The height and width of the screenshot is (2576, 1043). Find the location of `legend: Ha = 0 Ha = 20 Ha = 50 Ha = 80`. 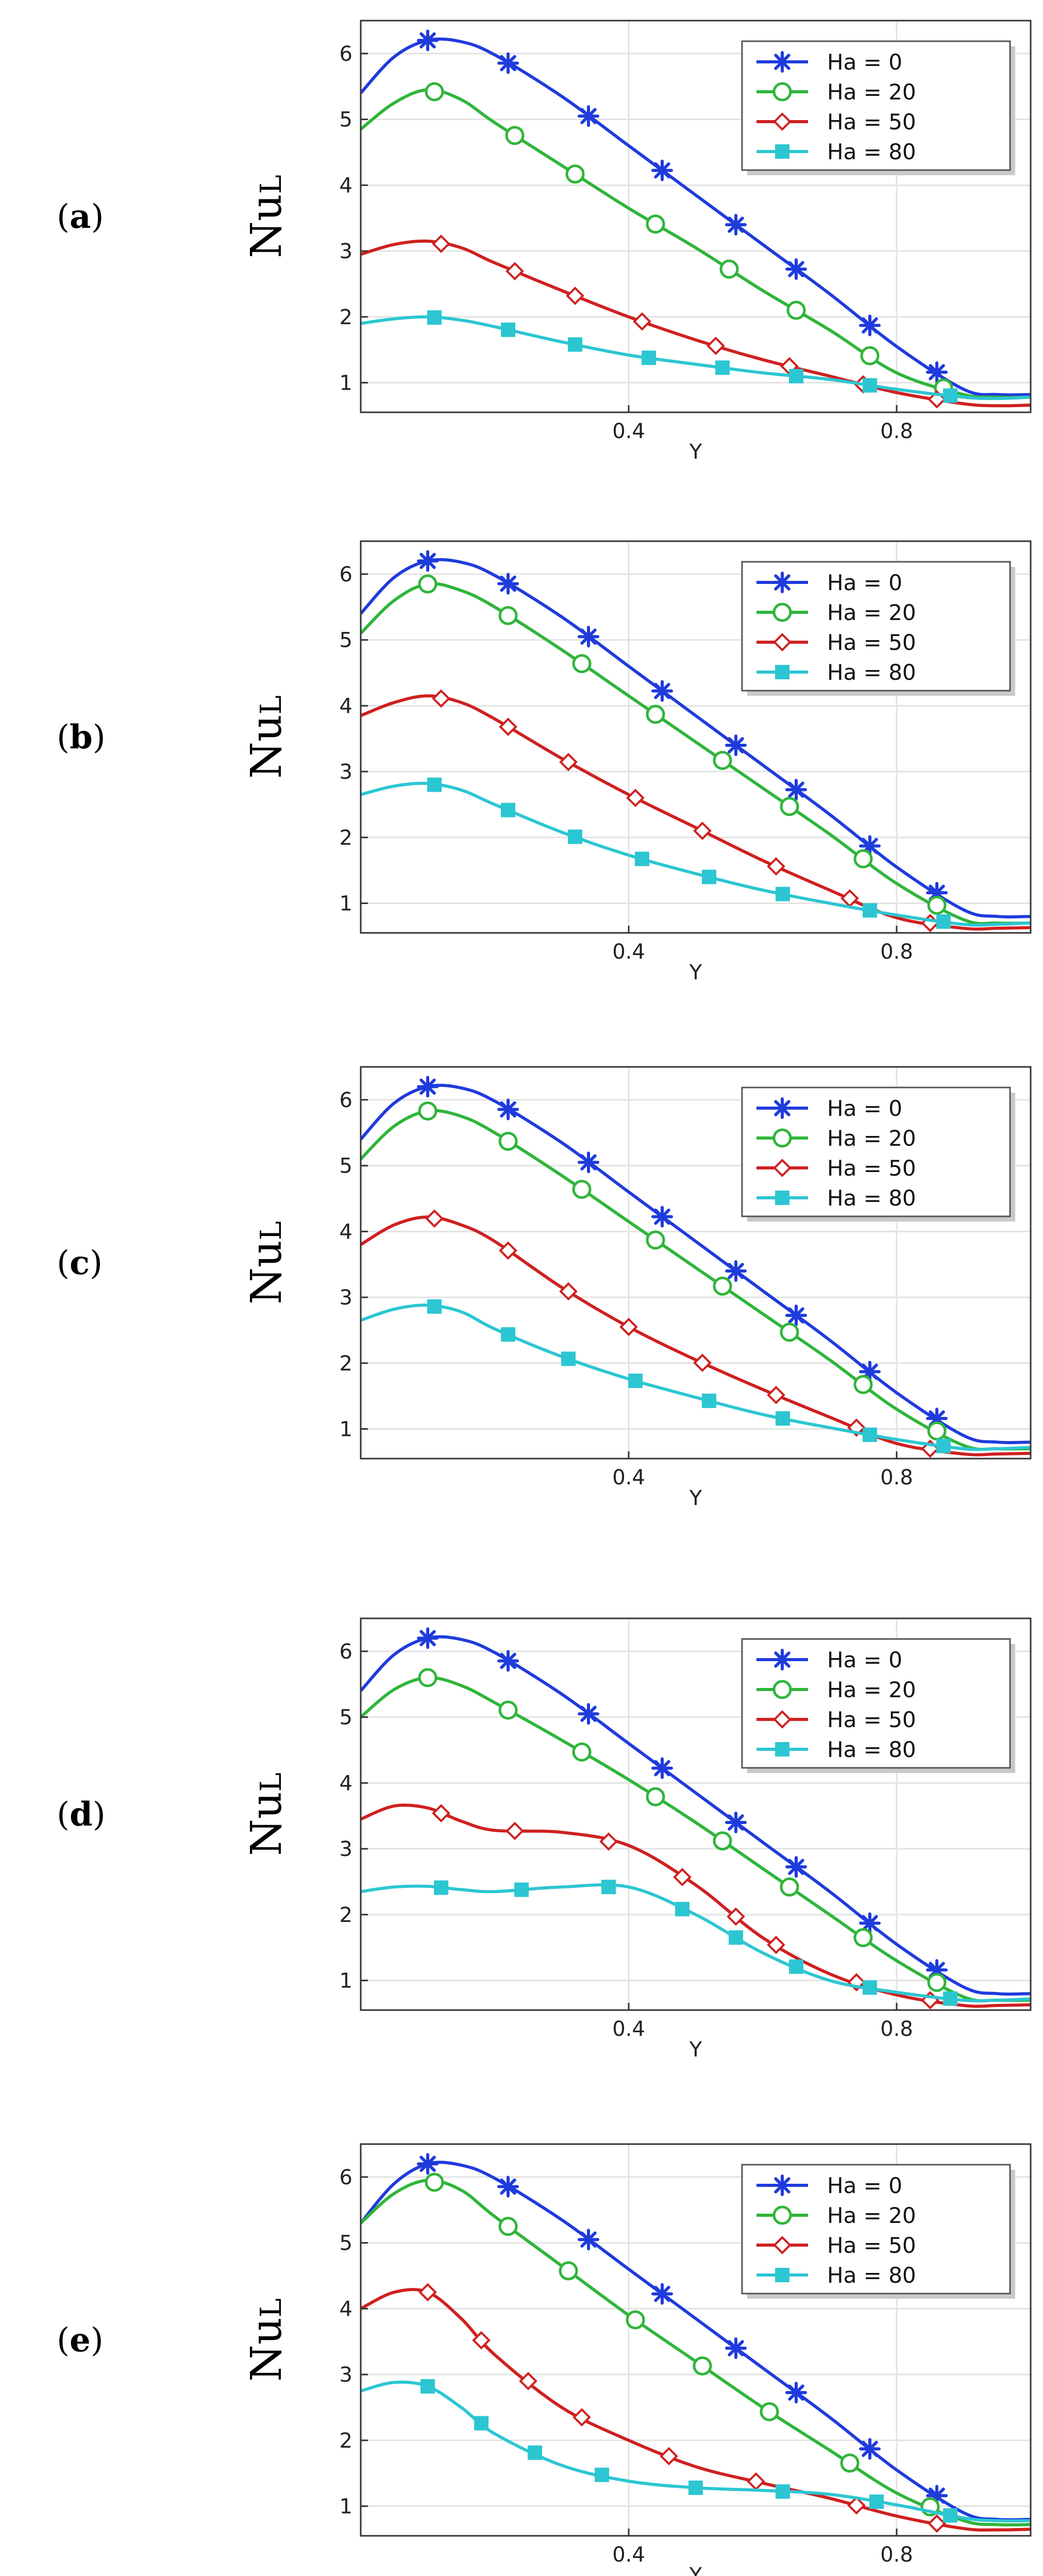

legend: Ha = 0 Ha = 20 Ha = 50 Ha = 80 is located at coordinates (878, 107).